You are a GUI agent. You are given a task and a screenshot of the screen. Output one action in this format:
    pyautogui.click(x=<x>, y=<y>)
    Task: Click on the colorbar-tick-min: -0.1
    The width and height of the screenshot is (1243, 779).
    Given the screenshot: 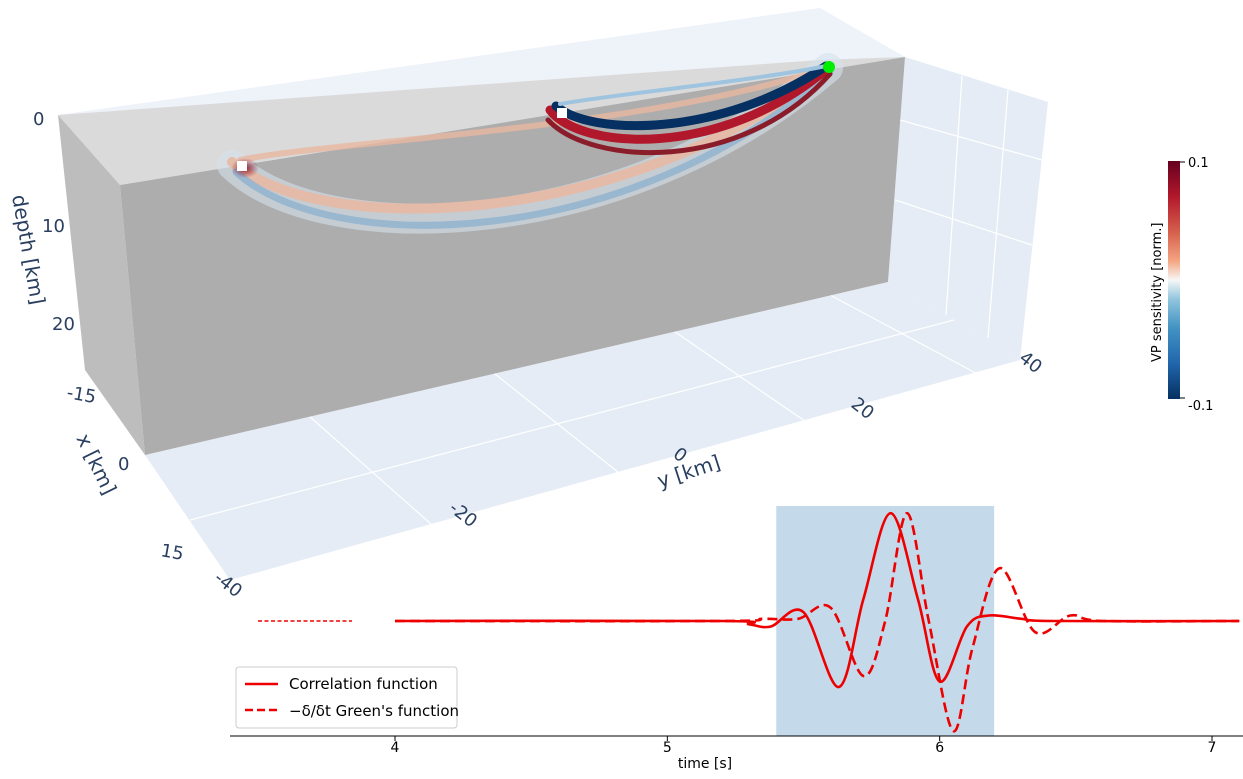 What is the action you would take?
    pyautogui.click(x=1200, y=406)
    